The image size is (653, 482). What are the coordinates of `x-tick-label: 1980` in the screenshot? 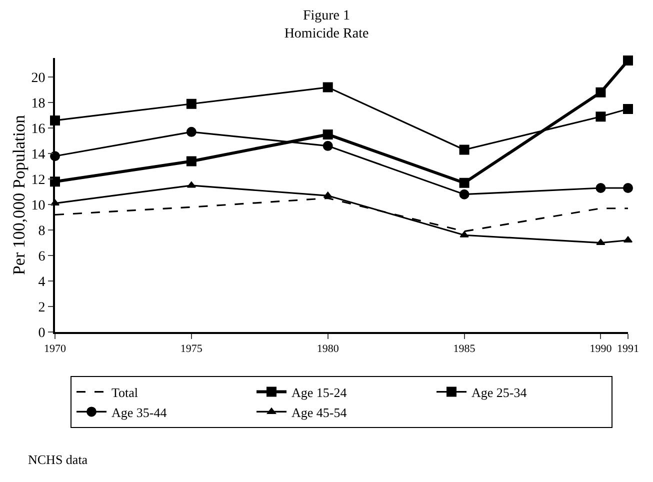 It's located at (328, 349).